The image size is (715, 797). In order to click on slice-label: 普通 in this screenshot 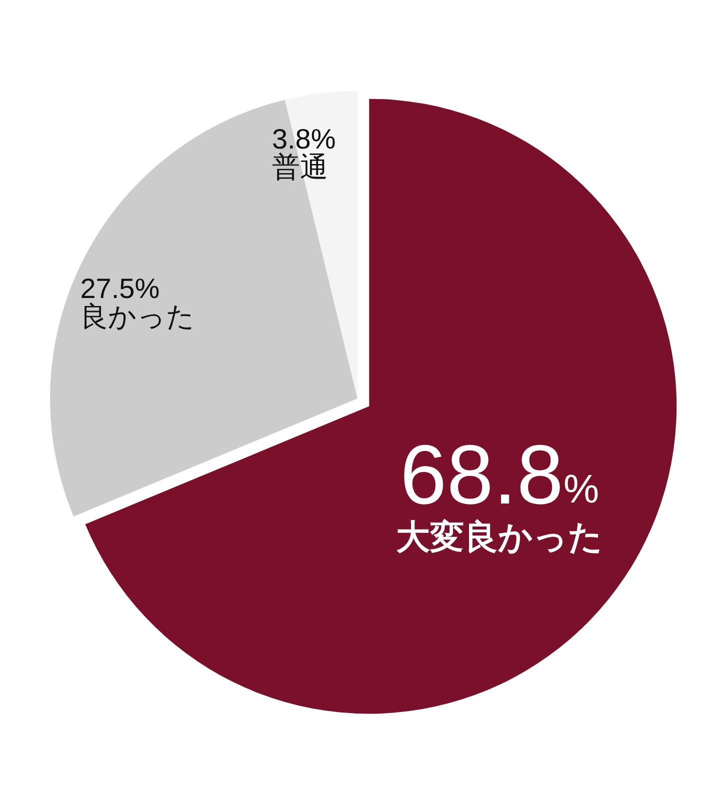, I will do `click(300, 166)`.